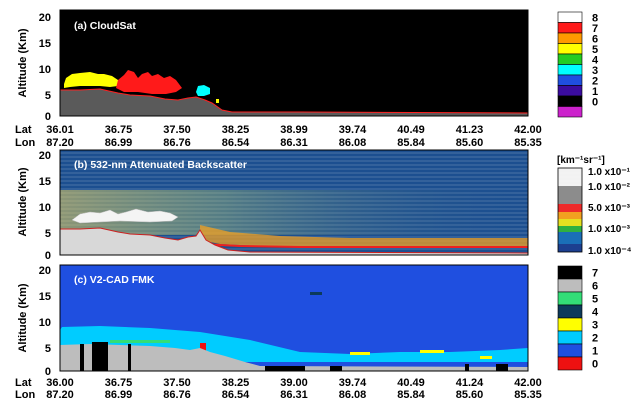 This screenshot has width=638, height=399. What do you see at coordinates (236, 143) in the screenshot?
I see `panel-a-lon-tick: 86.54` at bounding box center [236, 143].